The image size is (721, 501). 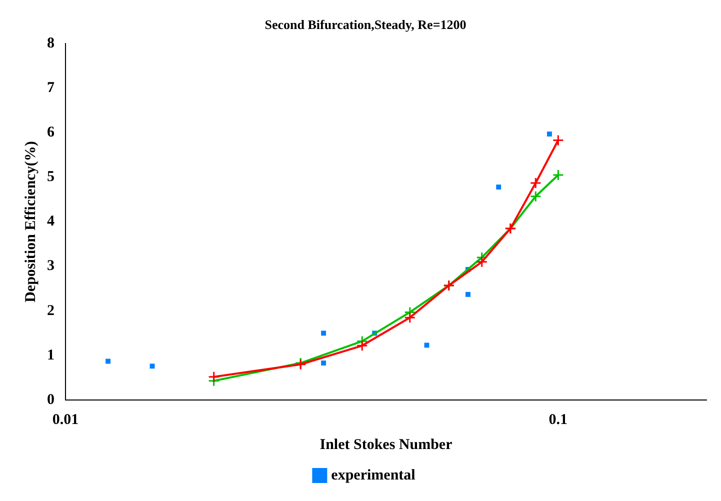 What do you see at coordinates (50, 43) in the screenshot?
I see `y-tick-label: 8` at bounding box center [50, 43].